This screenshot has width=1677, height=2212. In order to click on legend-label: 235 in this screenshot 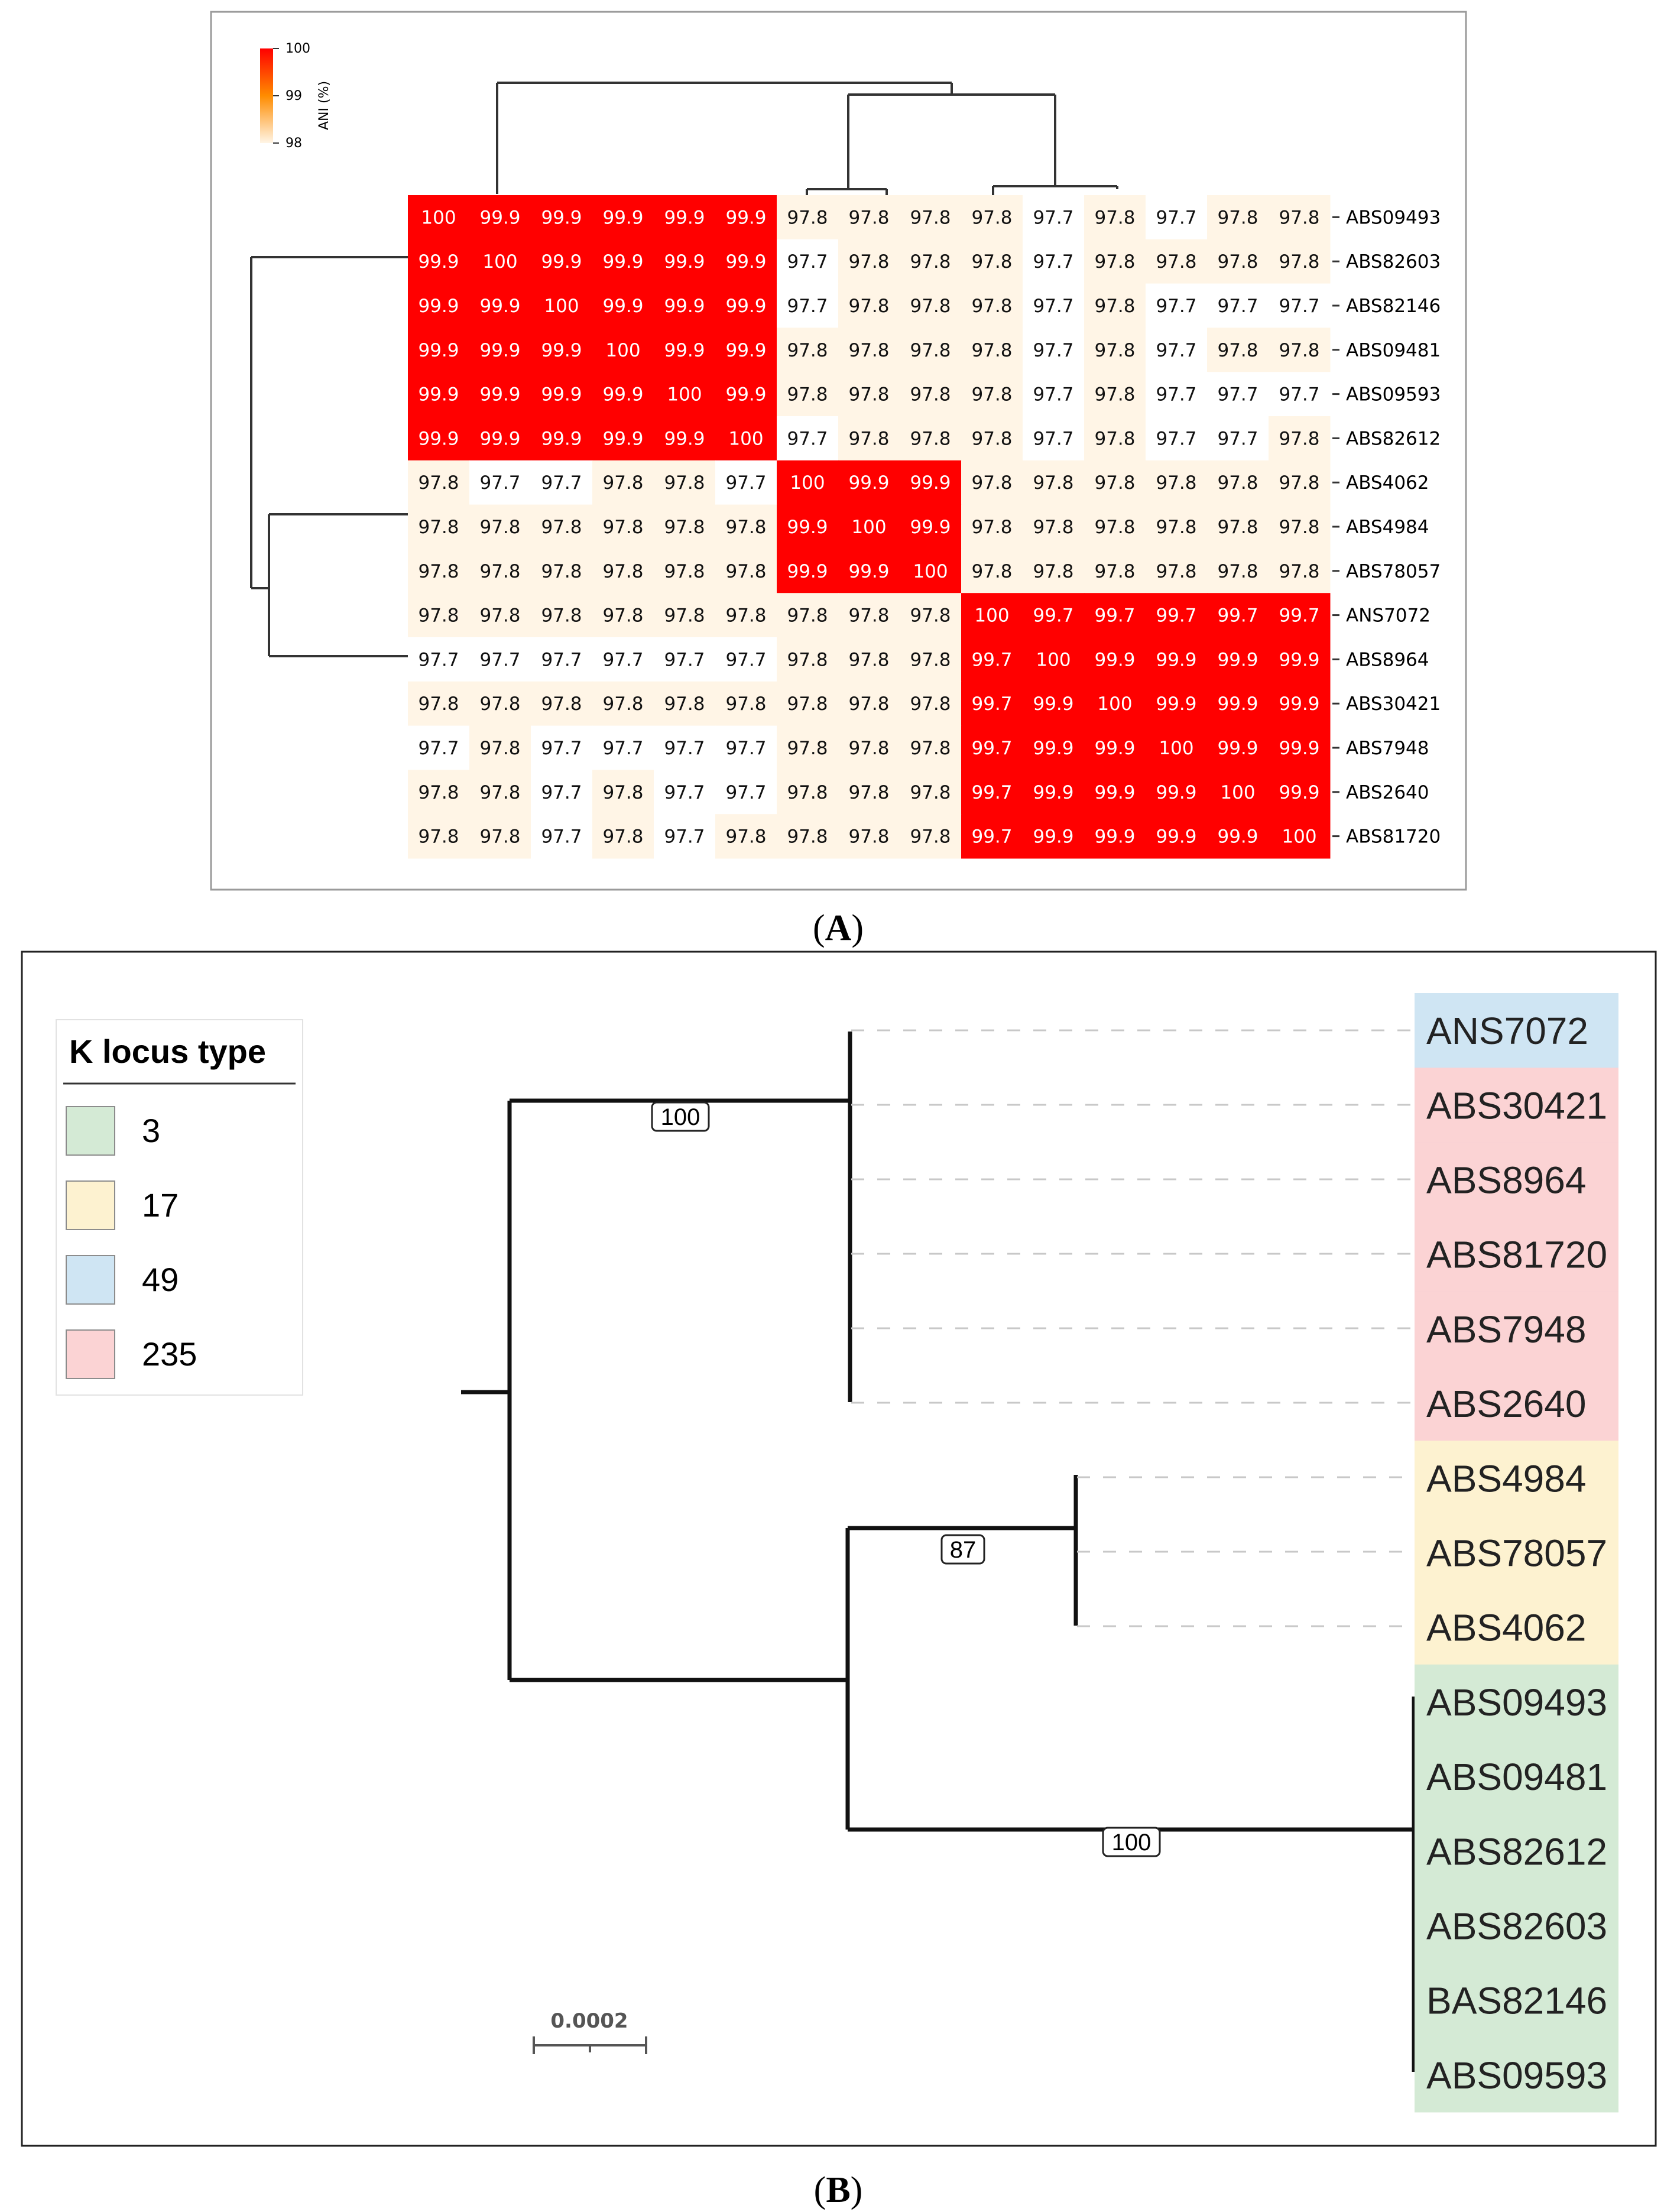, I will do `click(169, 1354)`.